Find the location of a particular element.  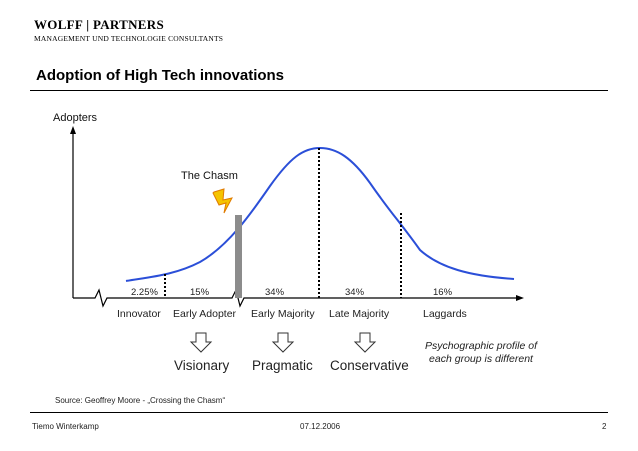

group-early-majority: Early Majority is located at coordinates (283, 314).